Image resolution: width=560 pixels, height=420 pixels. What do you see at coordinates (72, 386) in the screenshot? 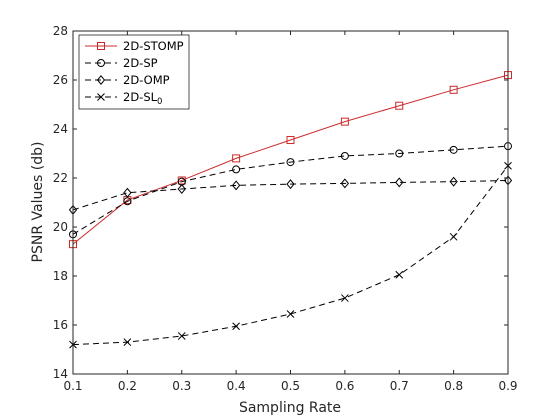
I see `x-tick-label: 0.1` at bounding box center [72, 386].